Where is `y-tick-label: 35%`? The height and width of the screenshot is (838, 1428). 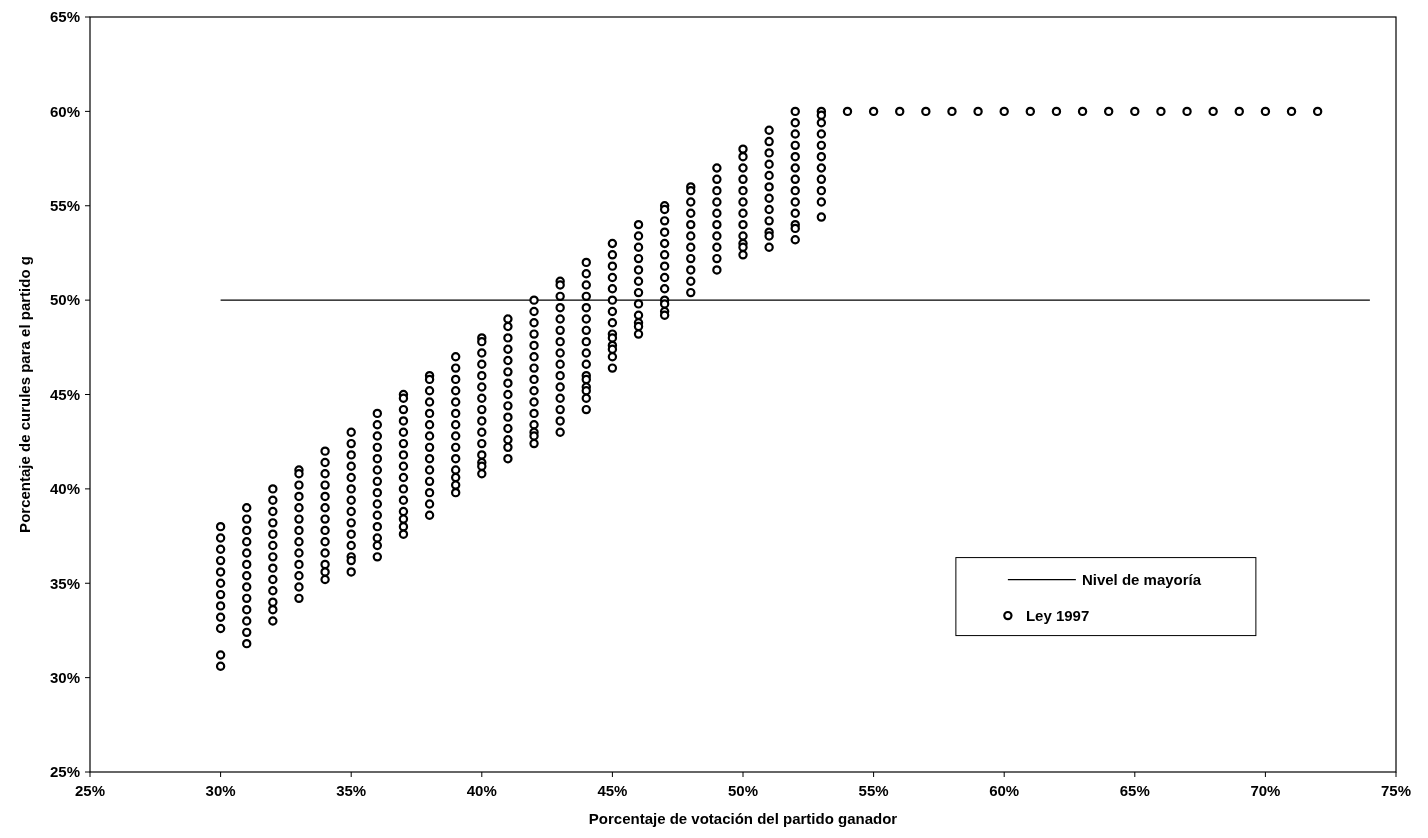
y-tick-label: 35% is located at coordinates (64, 583).